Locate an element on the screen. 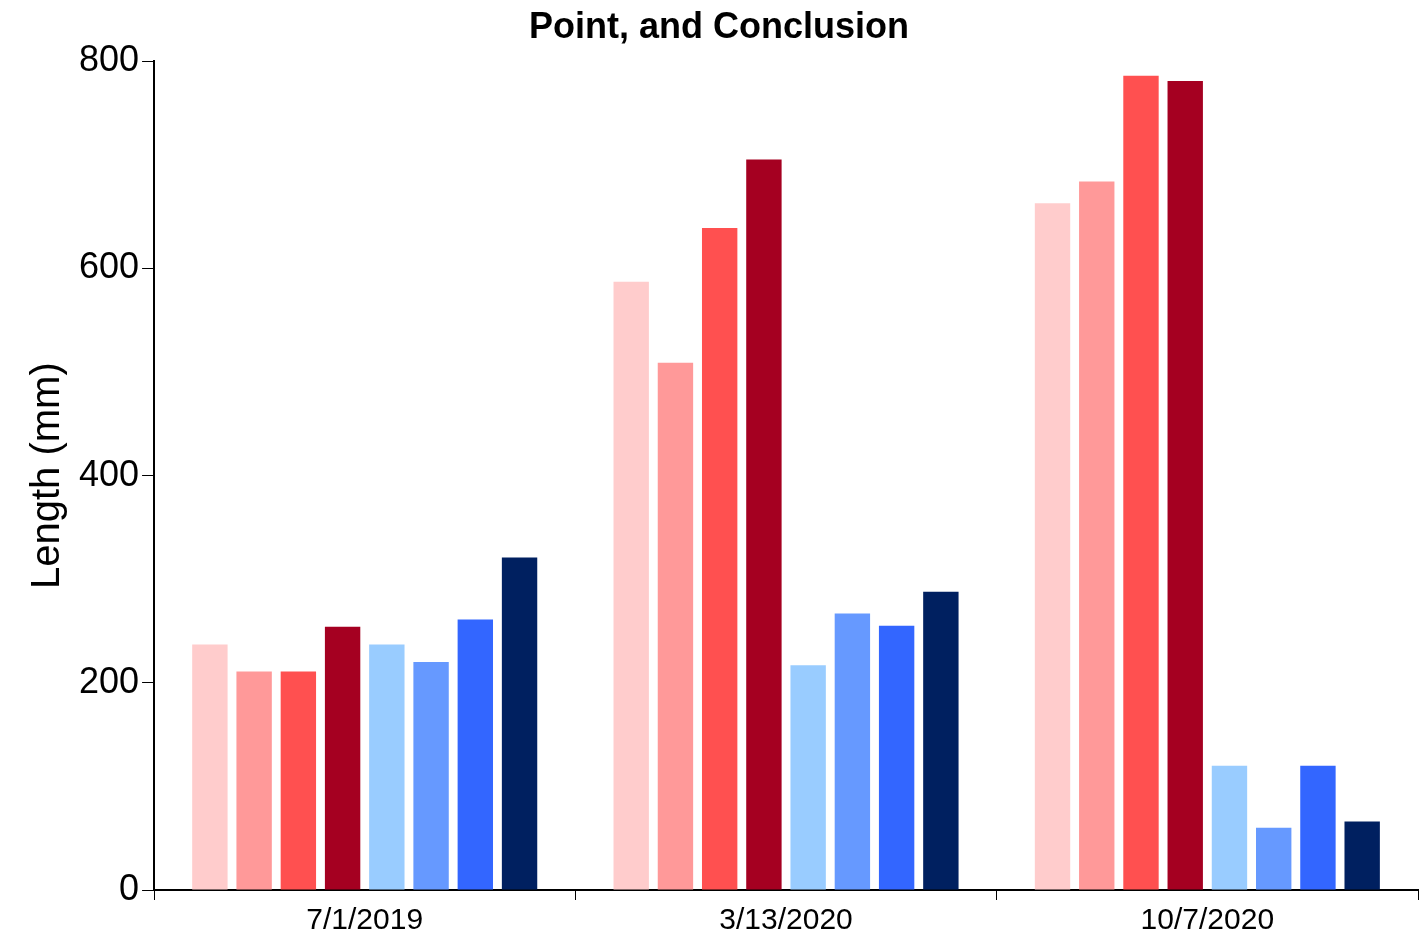  y-tick-label: 800 is located at coordinates (109, 59).